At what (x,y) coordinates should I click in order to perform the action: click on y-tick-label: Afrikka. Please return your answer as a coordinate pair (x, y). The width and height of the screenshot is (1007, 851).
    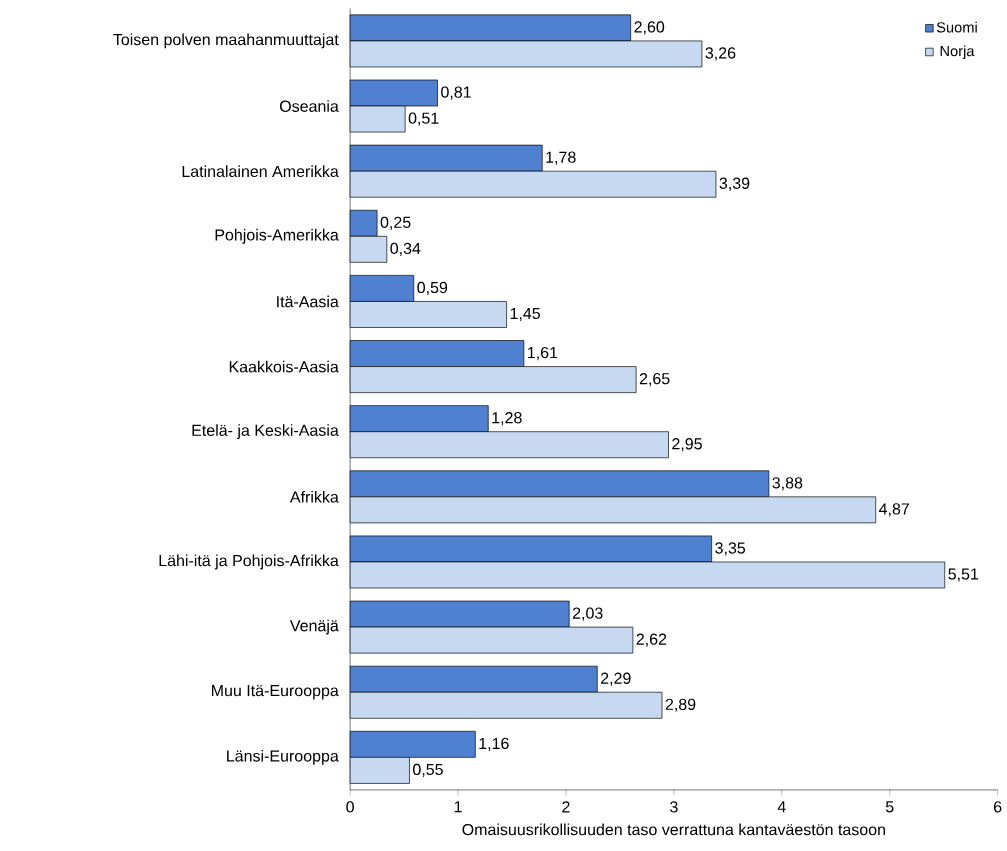
    Looking at the image, I should click on (314, 497).